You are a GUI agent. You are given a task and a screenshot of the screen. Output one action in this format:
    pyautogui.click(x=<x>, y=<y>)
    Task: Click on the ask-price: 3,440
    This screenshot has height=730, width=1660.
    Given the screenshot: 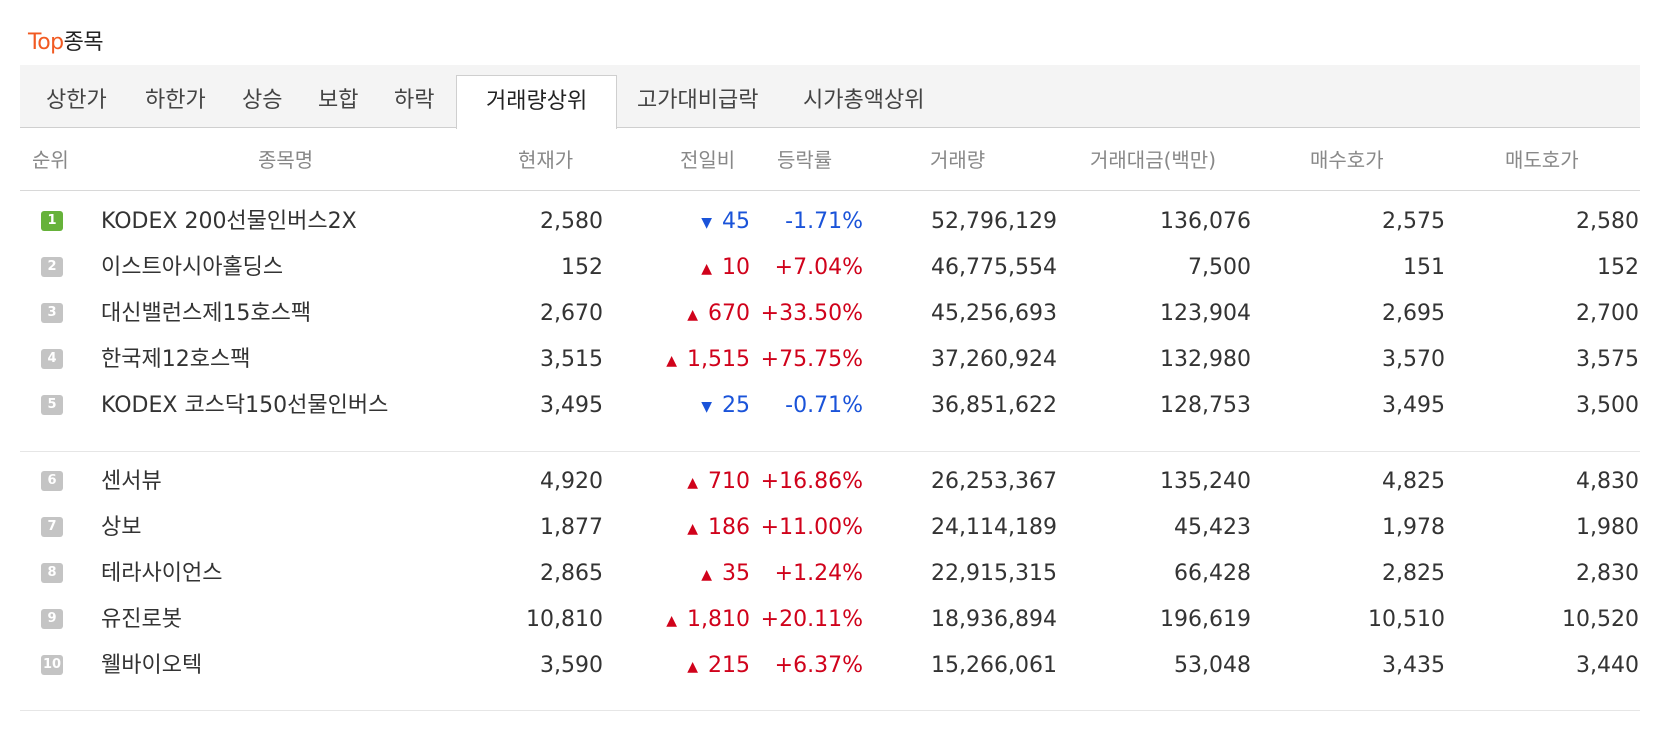 What is the action you would take?
    pyautogui.click(x=1607, y=665)
    